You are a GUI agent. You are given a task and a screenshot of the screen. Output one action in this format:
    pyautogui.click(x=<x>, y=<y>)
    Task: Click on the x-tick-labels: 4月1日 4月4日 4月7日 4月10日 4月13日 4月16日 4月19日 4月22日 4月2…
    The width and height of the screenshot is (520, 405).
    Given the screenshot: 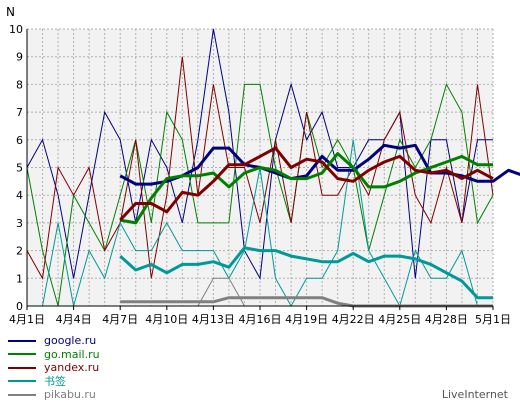 What is the action you would take?
    pyautogui.click(x=260, y=316)
    